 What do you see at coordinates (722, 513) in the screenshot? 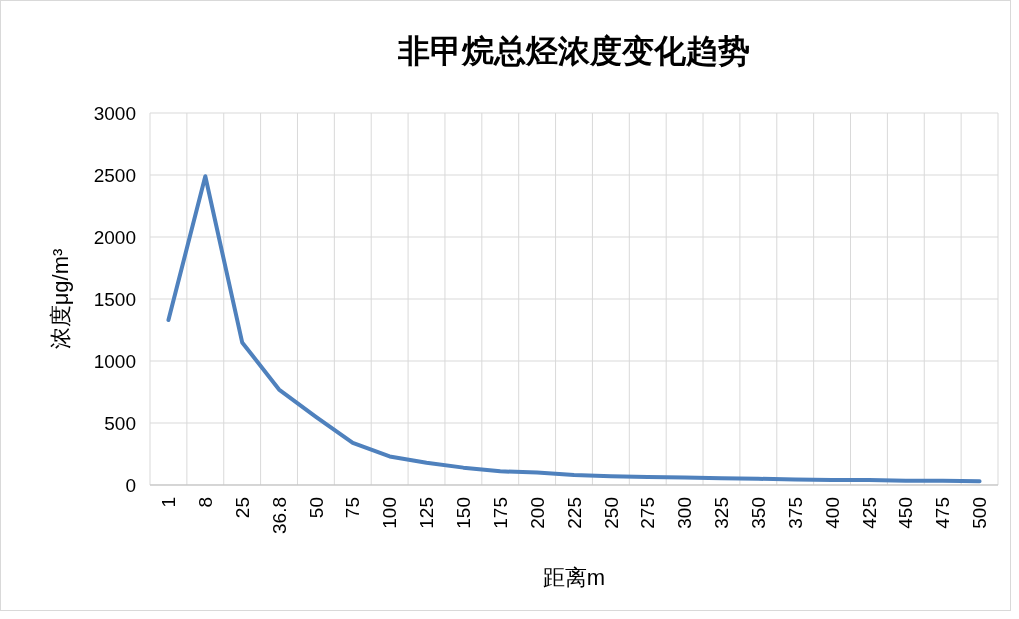
I see `x-tick-label: 325` at bounding box center [722, 513].